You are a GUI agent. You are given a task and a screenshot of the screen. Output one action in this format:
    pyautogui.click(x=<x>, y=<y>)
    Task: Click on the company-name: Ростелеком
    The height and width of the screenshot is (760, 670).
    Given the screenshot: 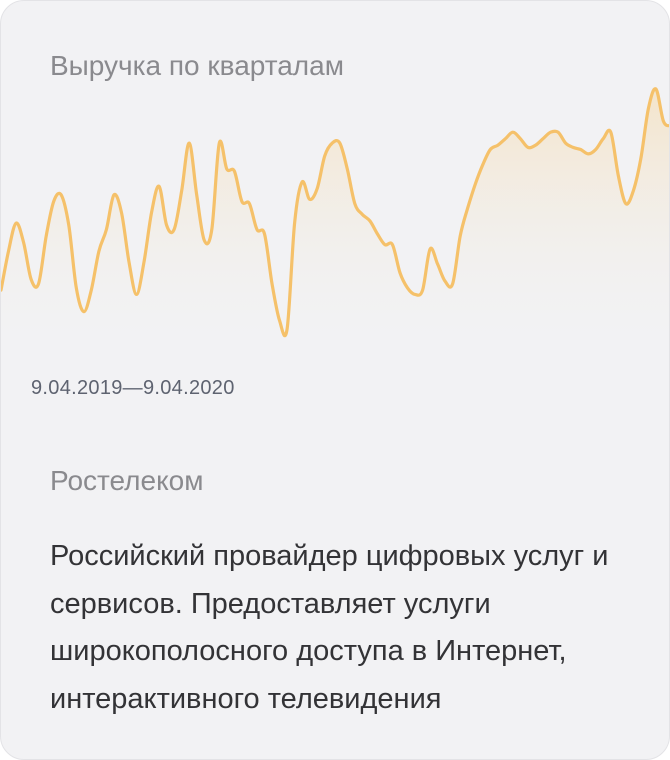 What is the action you would take?
    pyautogui.click(x=127, y=480)
    